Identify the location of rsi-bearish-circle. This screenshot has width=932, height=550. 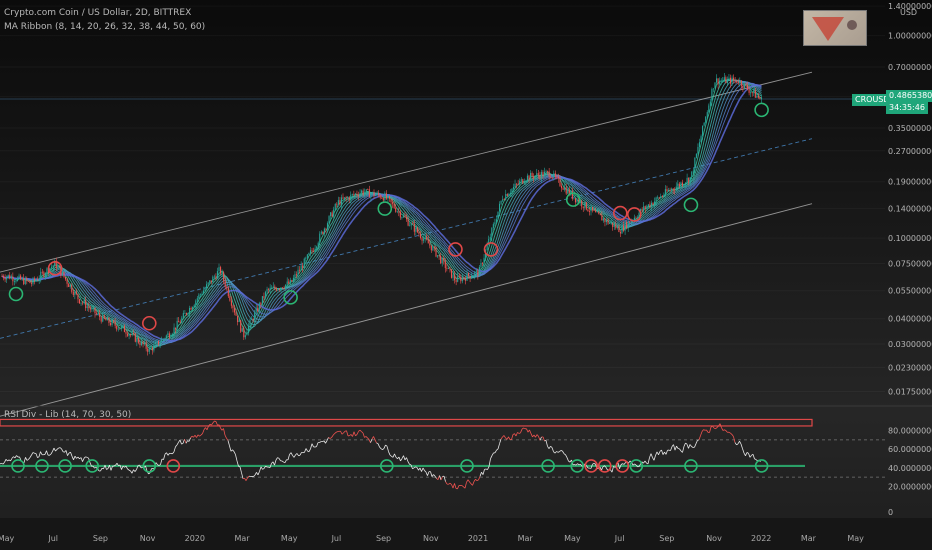
(622, 466).